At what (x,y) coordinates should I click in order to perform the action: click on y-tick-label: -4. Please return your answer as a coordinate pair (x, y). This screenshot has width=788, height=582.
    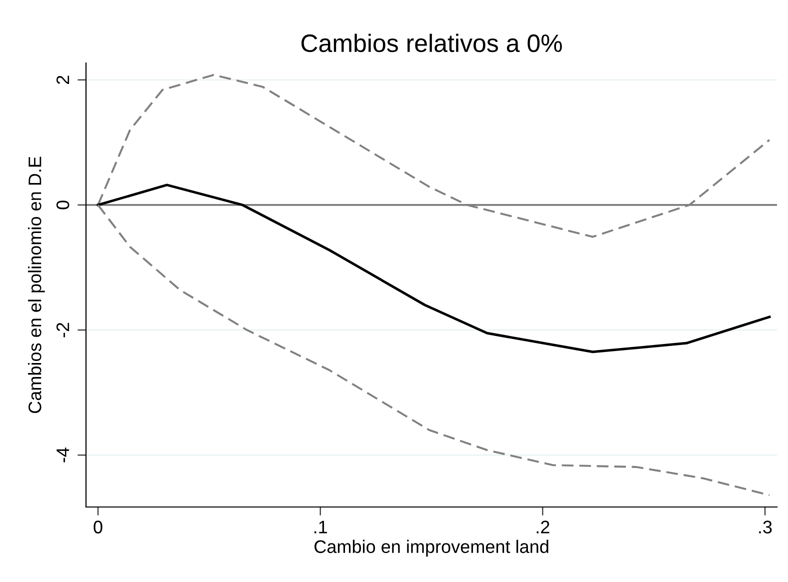
    Looking at the image, I should click on (63, 455).